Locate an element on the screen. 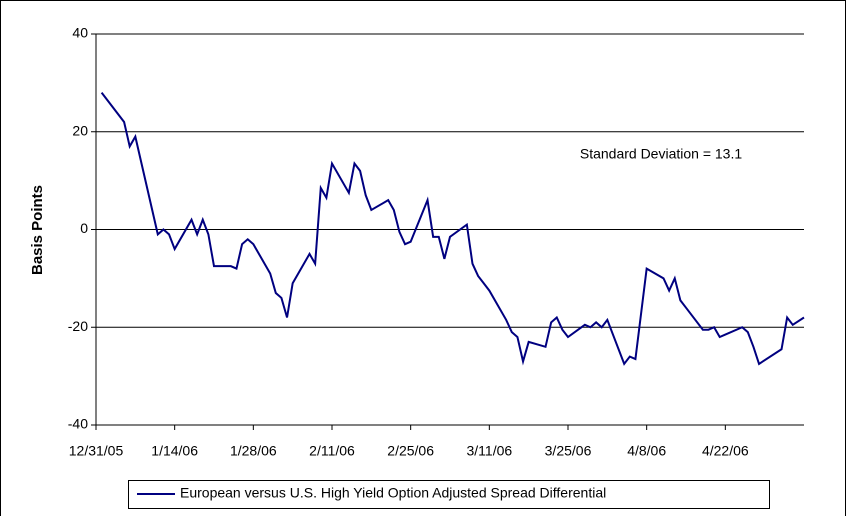  y-tick-label: 0 is located at coordinates (84, 228).